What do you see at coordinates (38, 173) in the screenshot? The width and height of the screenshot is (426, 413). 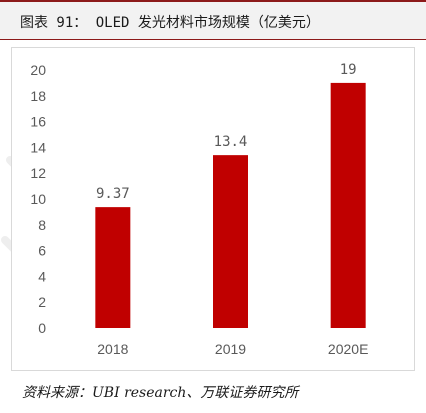 I see `y-tick-label: 12` at bounding box center [38, 173].